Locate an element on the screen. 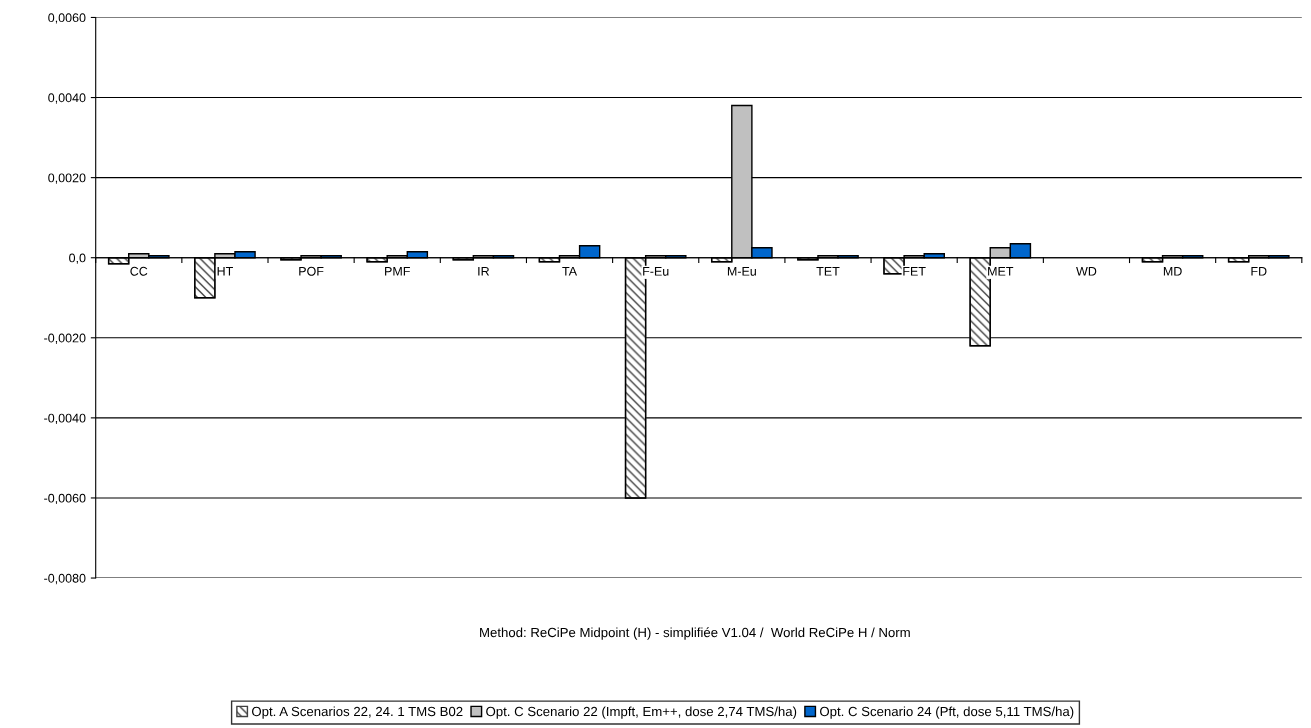 The height and width of the screenshot is (728, 1311). x-tick-label: POF is located at coordinates (311, 271).